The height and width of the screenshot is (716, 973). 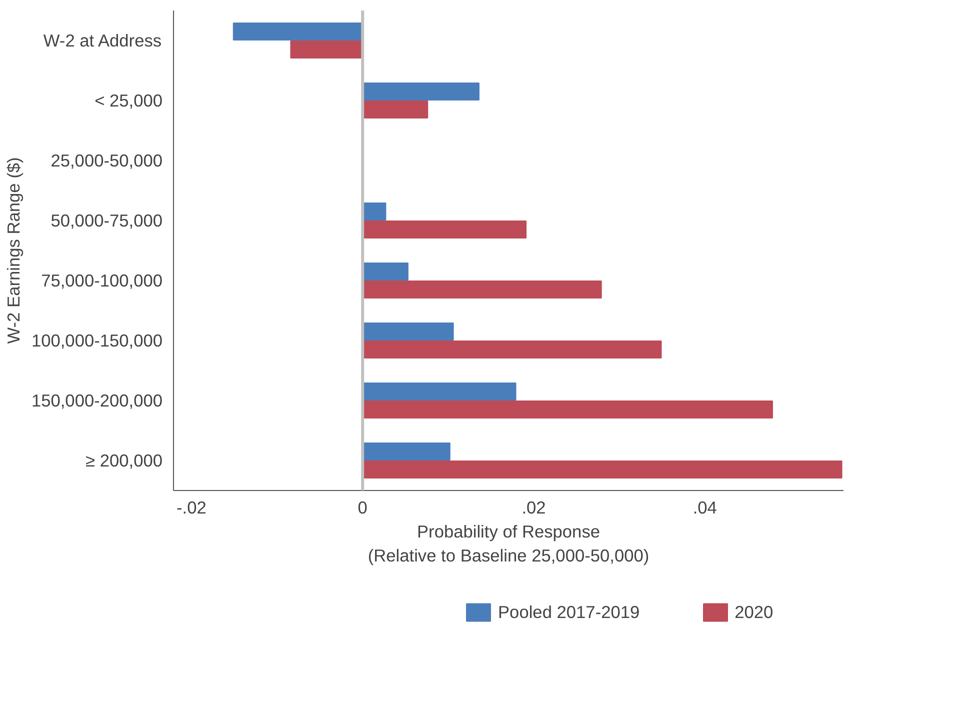 I want to click on y-tick-label: 100,000-150,000, so click(x=97, y=340).